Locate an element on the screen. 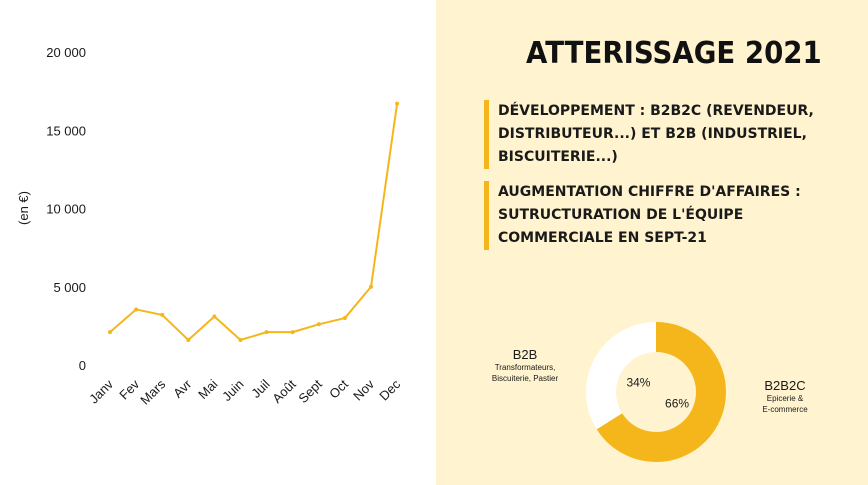  y-axis-ticks: 0 5 000 10 000 15 000 20 000 is located at coordinates (66, 209).